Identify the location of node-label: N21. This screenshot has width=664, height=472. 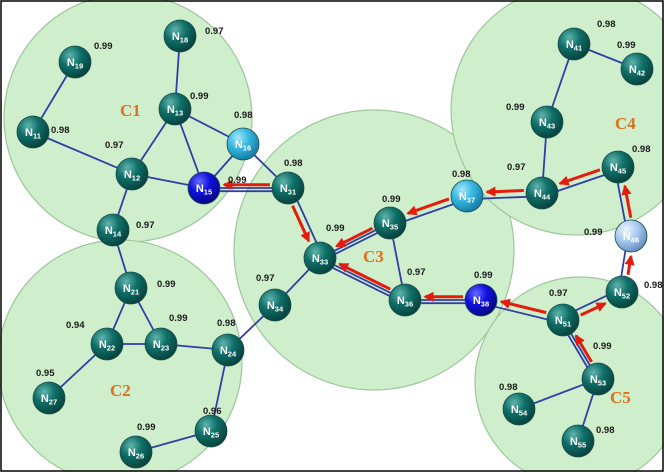
(131, 290).